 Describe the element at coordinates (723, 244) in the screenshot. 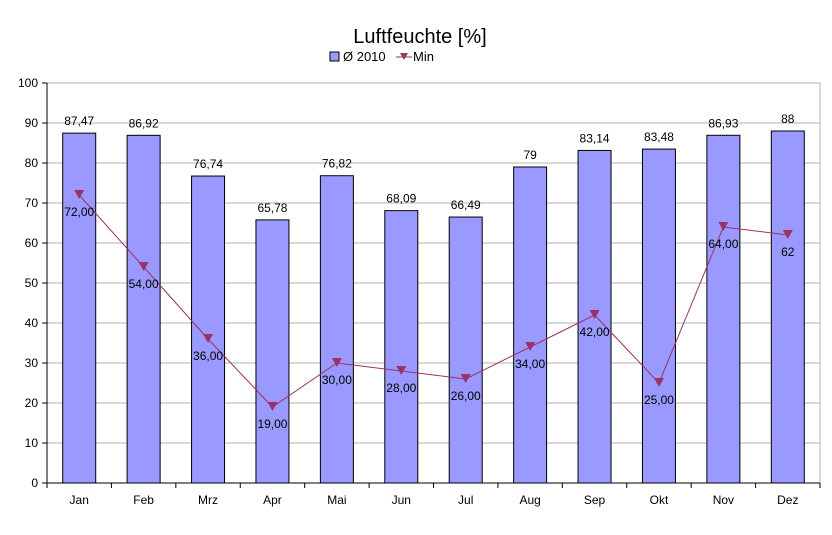

I see `min-value-label: 64,00` at that location.